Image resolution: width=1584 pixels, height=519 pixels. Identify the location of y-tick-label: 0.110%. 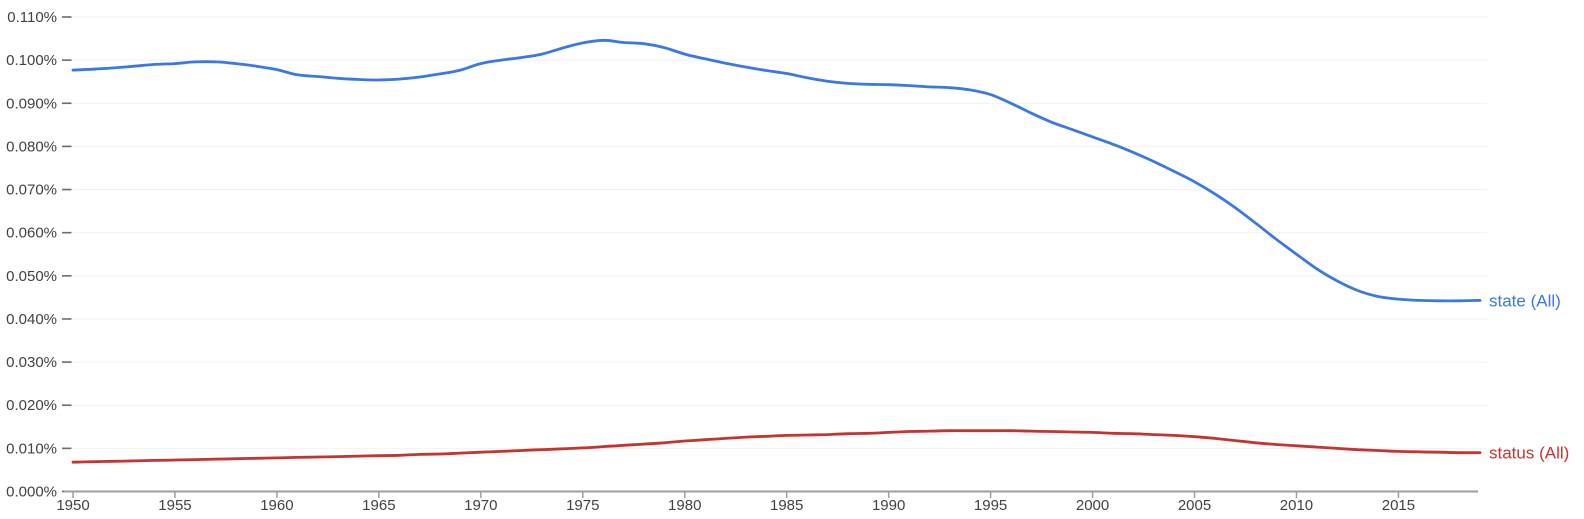
(32, 17).